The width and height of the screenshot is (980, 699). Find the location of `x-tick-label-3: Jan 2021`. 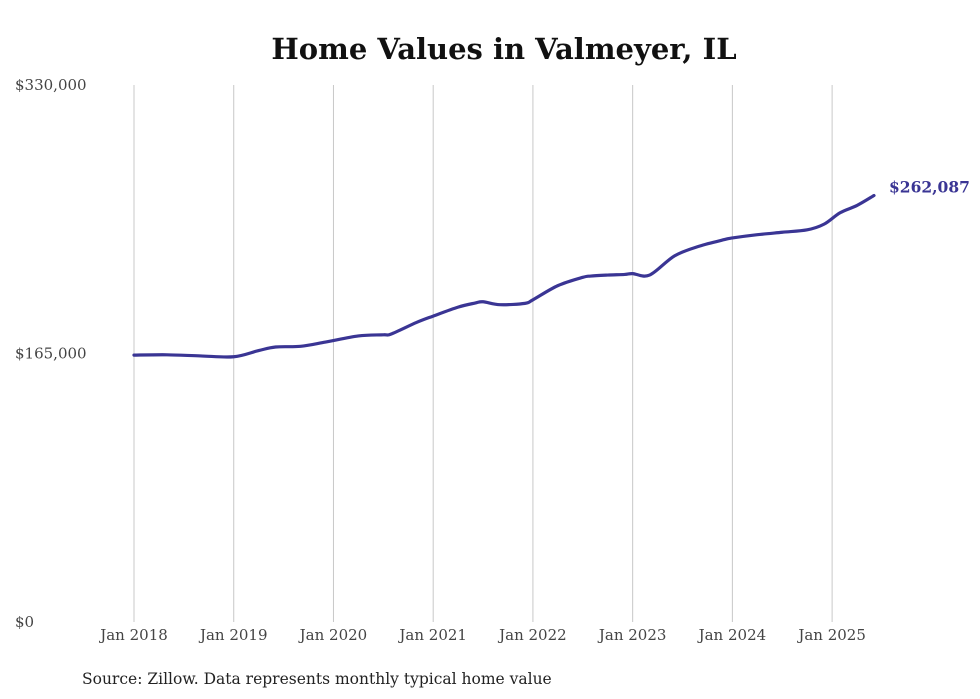

x-tick-label-3: Jan 2021 is located at coordinates (432, 635).